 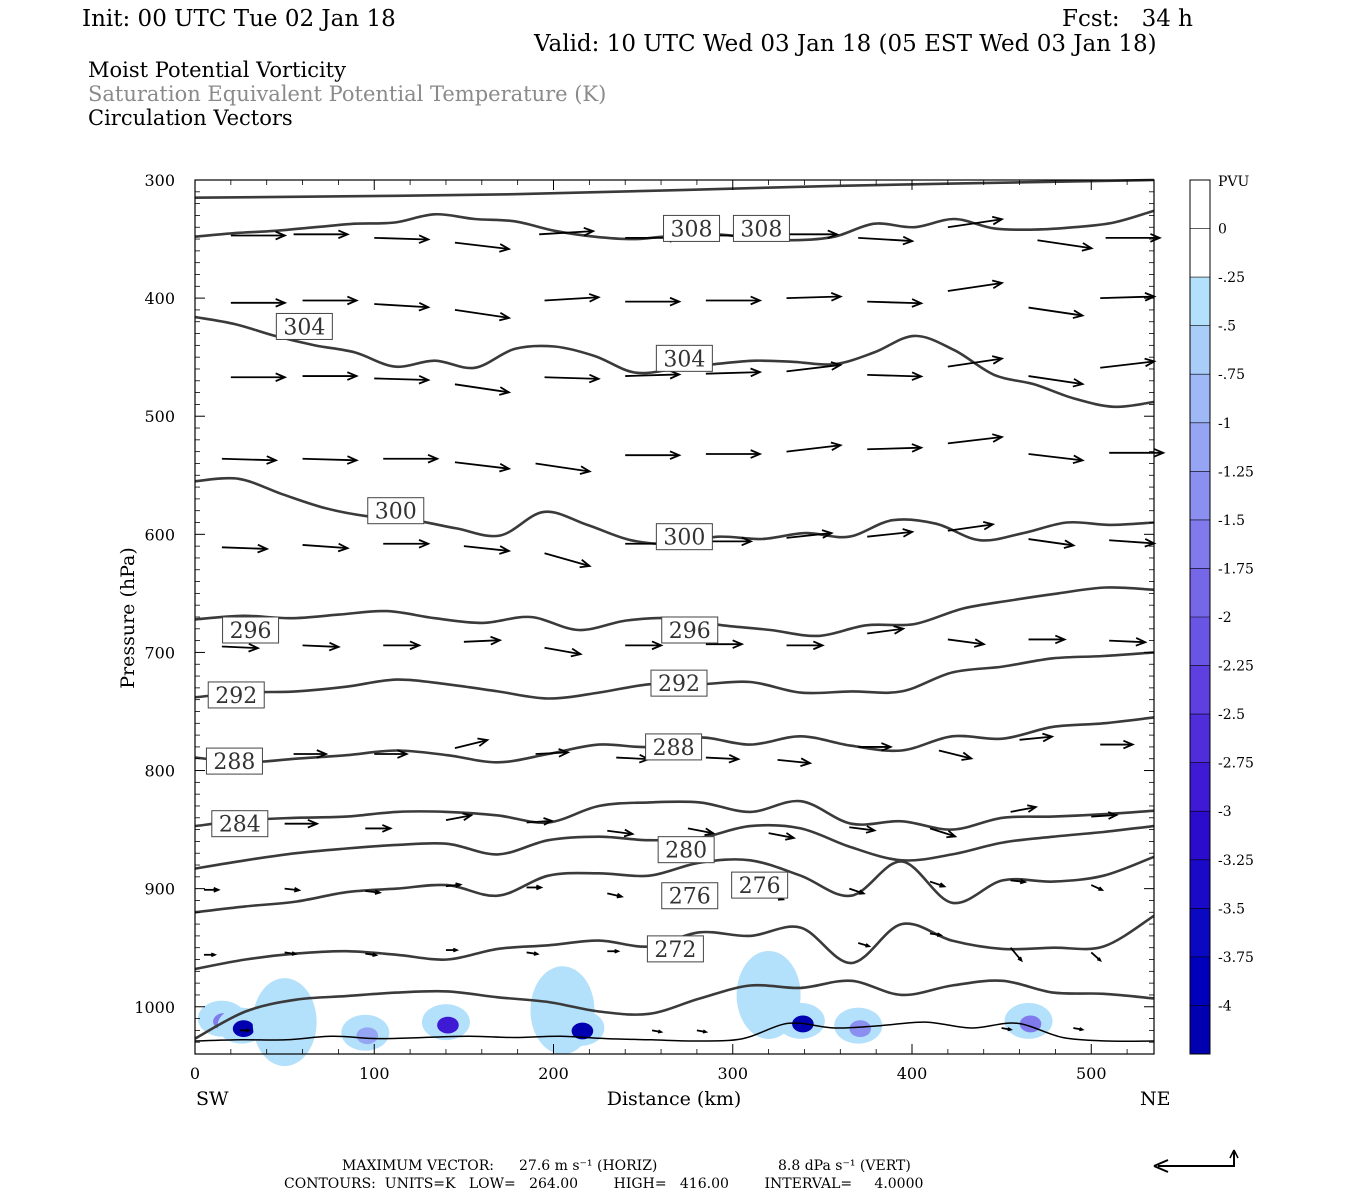 I want to click on pv-fill-layer, so click(x=625, y=1008).